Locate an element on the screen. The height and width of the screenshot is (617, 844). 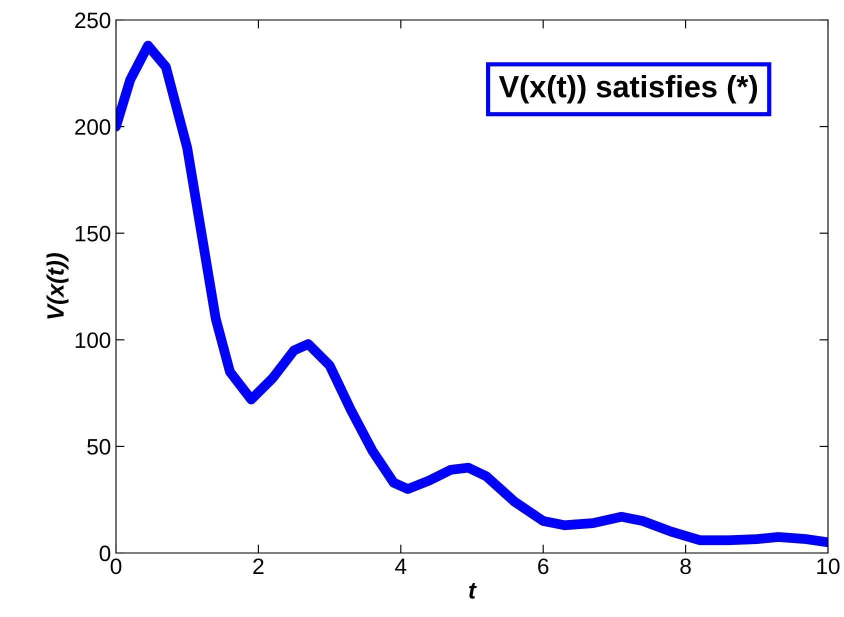
x-tick-label: 4 is located at coordinates (400, 566).